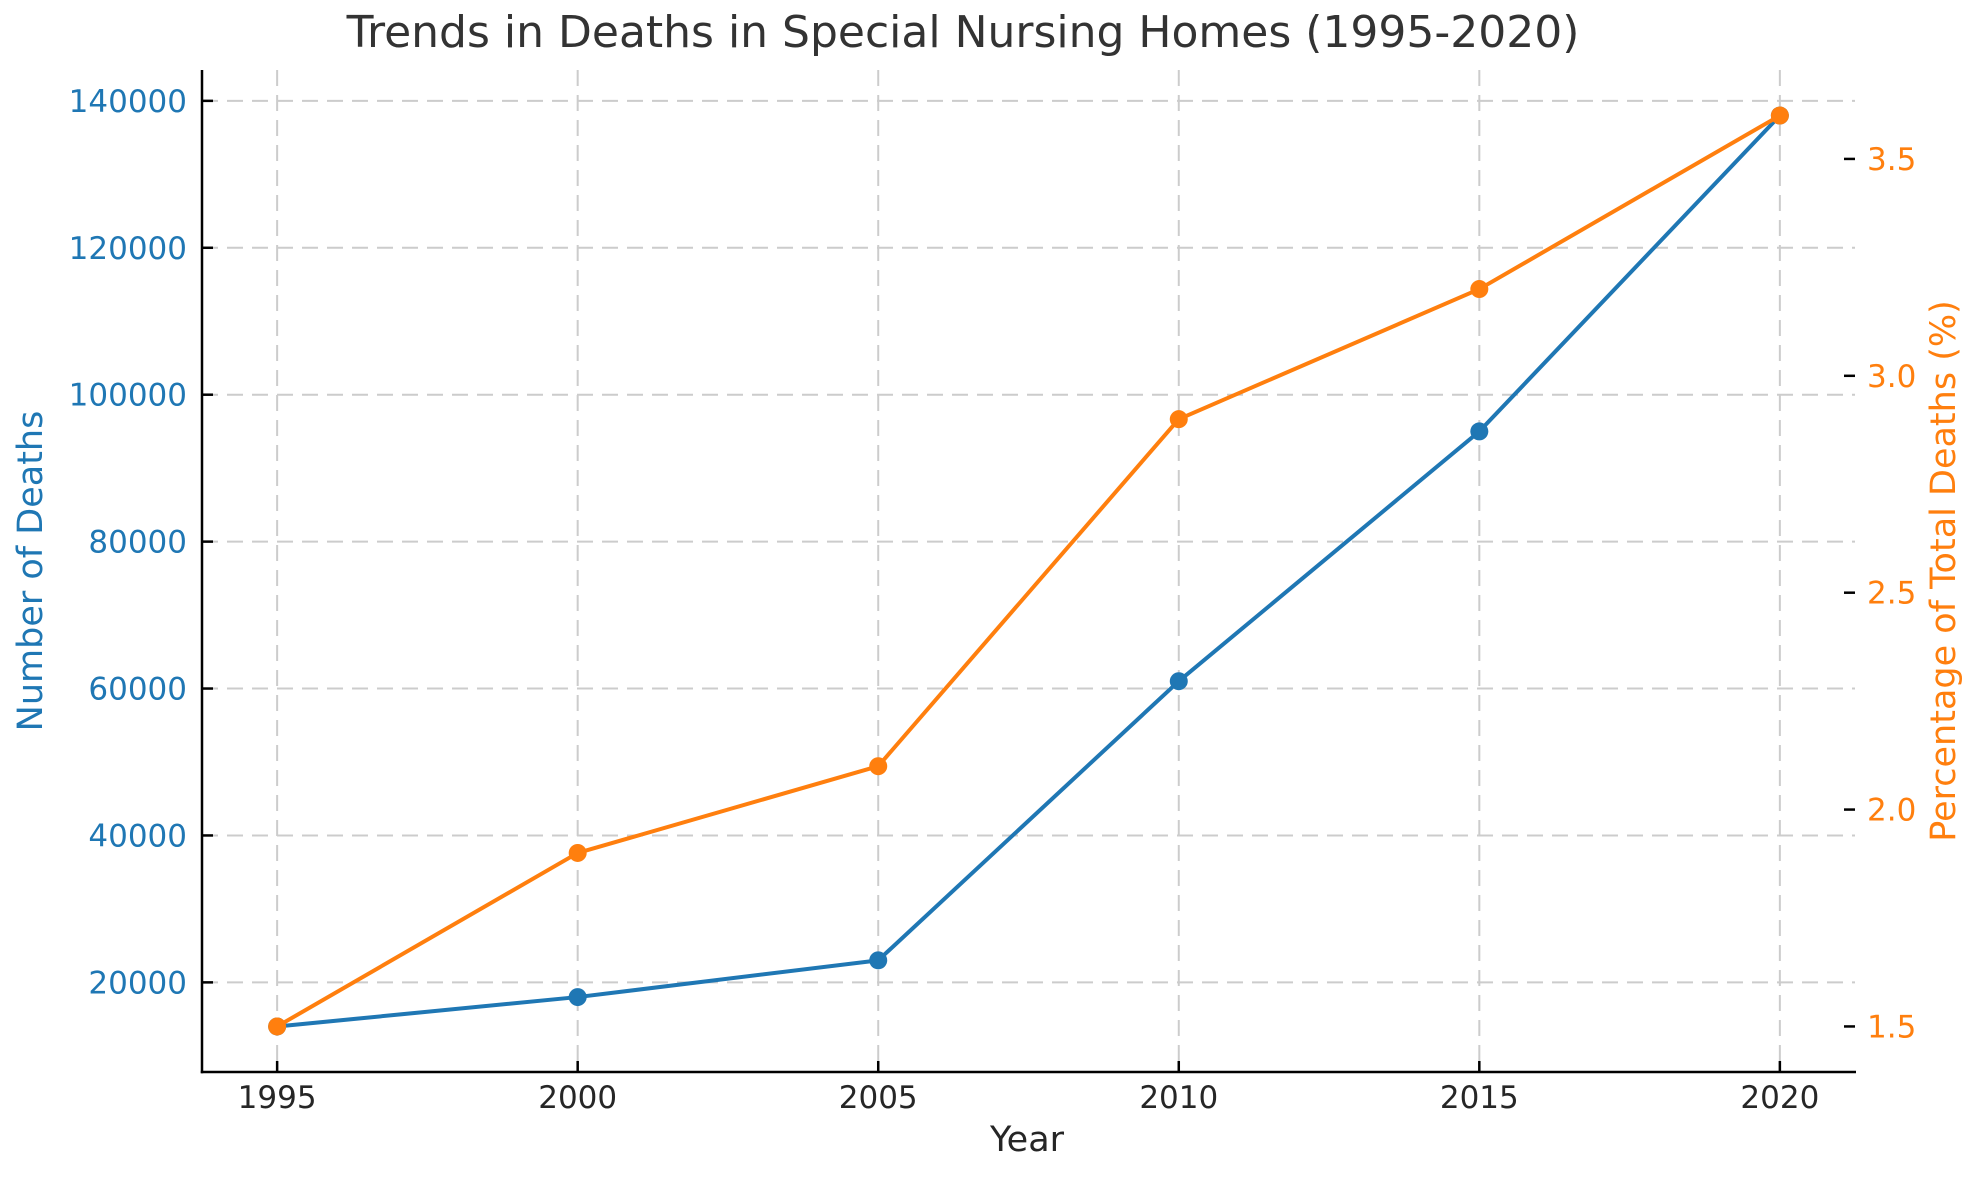  I want to click on left-tick-label: 60000, so click(137, 690).